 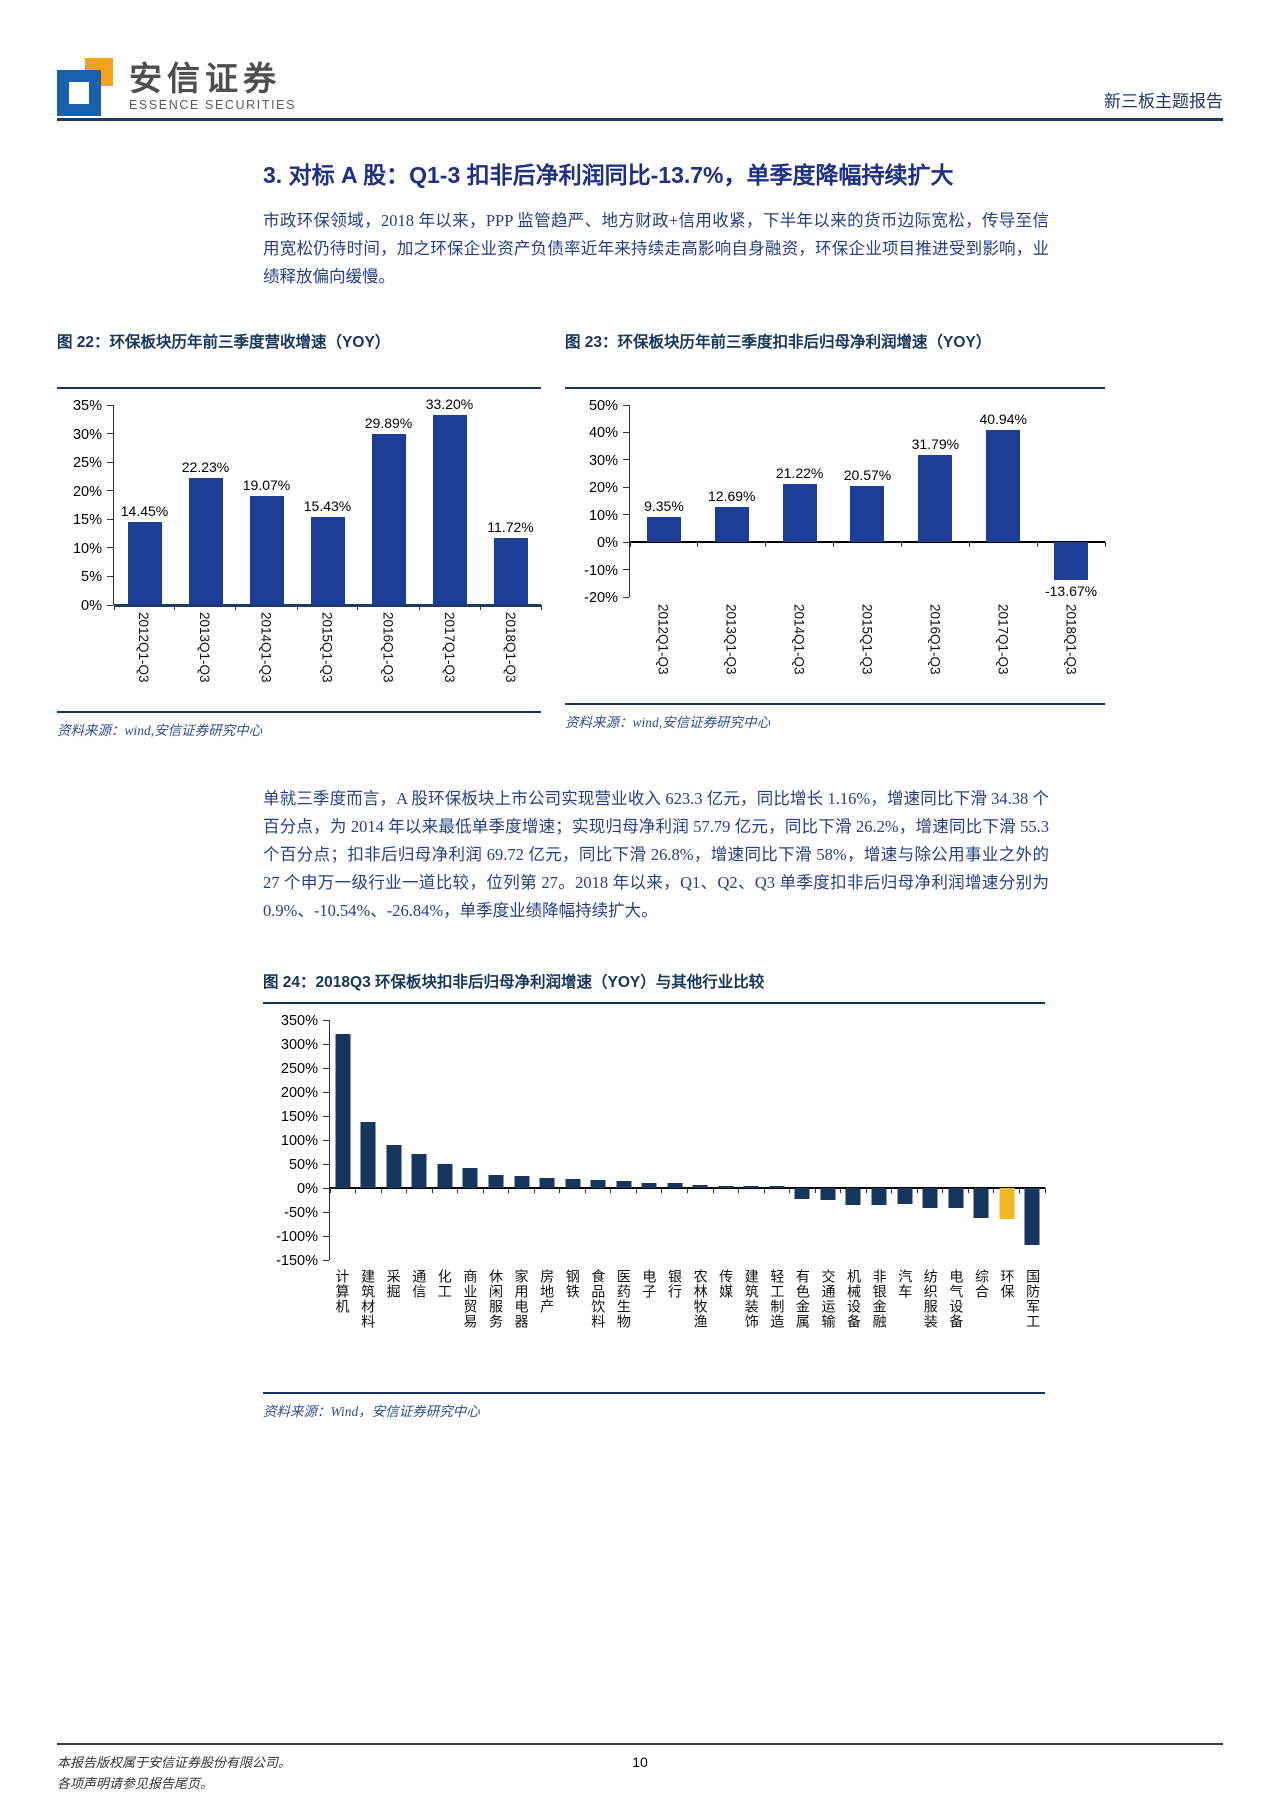 What do you see at coordinates (732, 496) in the screenshot?
I see `bar-value-label: 12.69%` at bounding box center [732, 496].